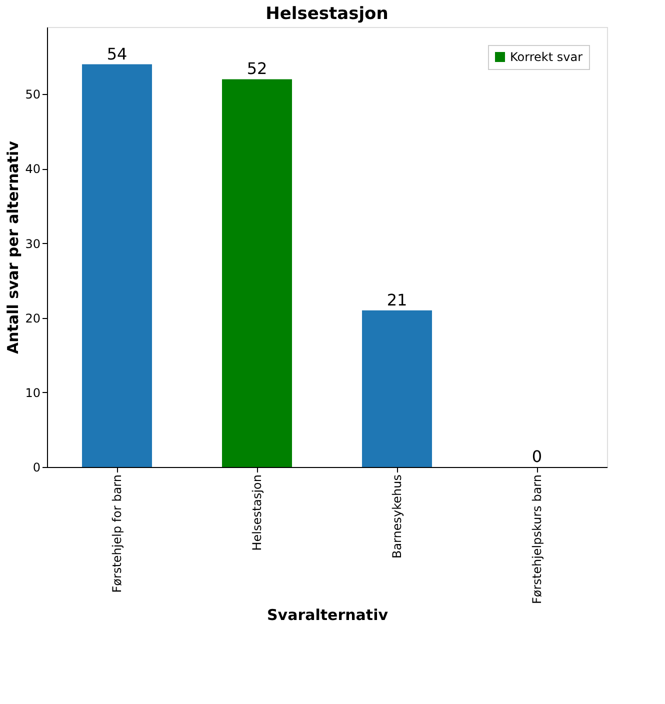 The image size is (665, 704). Describe the element at coordinates (327, 615) in the screenshot. I see `x-axis-title: Svaralternativ` at that location.